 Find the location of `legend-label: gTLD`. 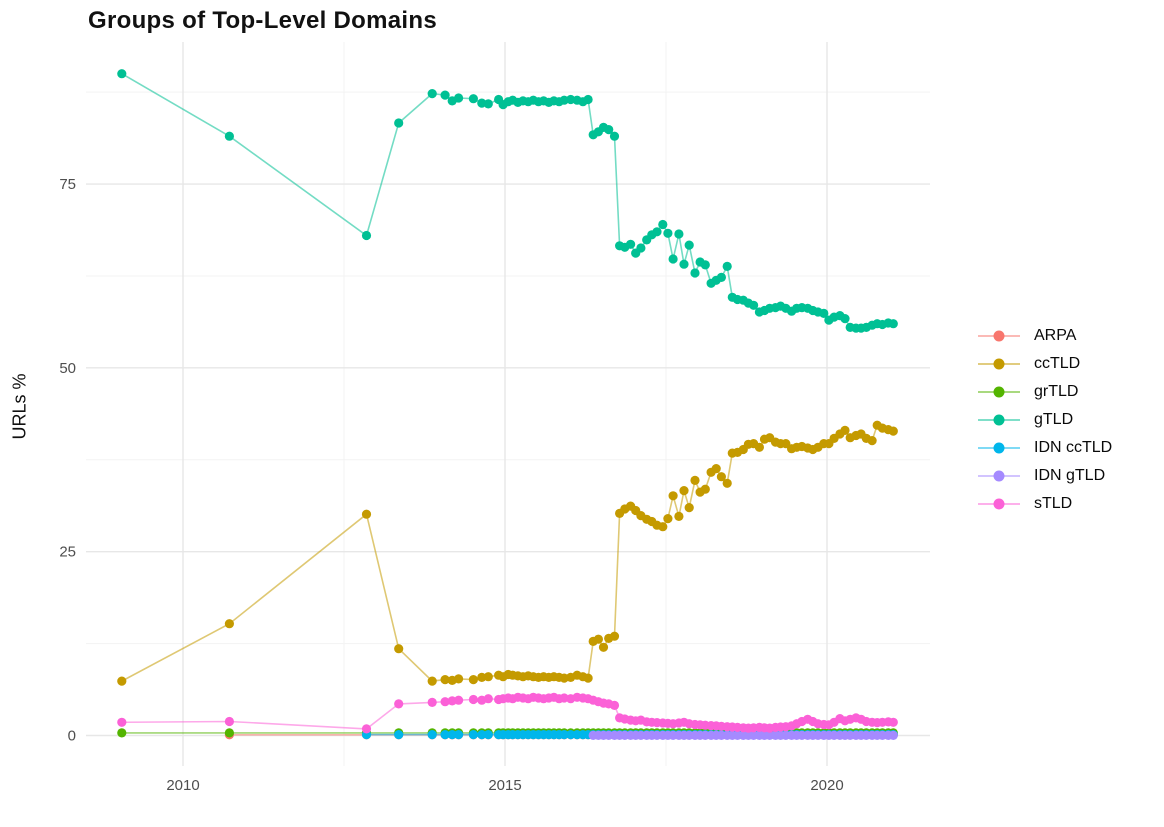

legend-label: gTLD is located at coordinates (1054, 419).